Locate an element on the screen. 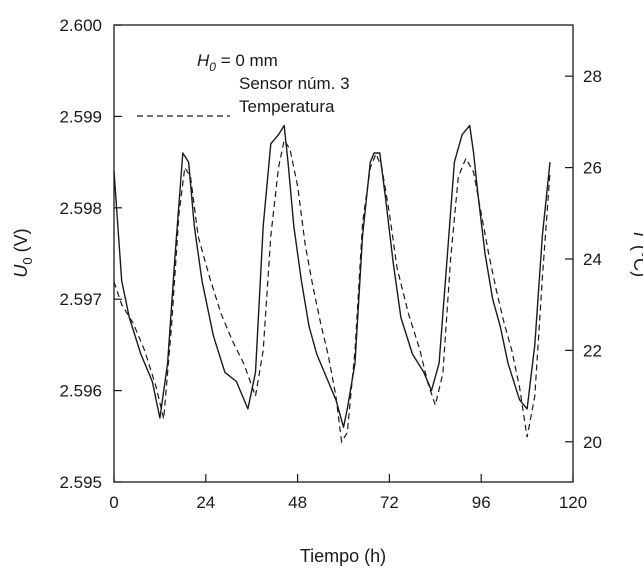 The width and height of the screenshot is (643, 574). y-right-tick-label: 26 is located at coordinates (592, 168).